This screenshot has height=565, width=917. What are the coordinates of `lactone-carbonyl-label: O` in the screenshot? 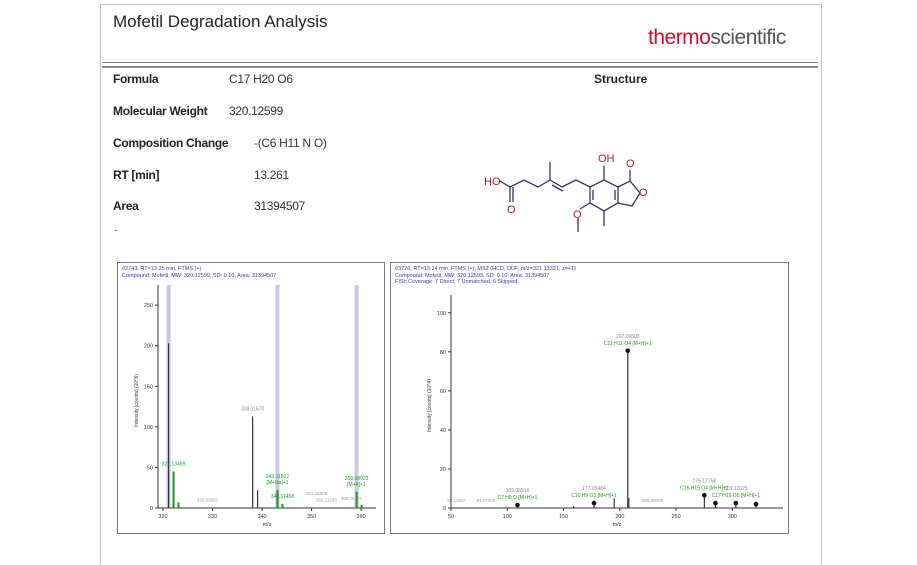 It's located at (630, 164).